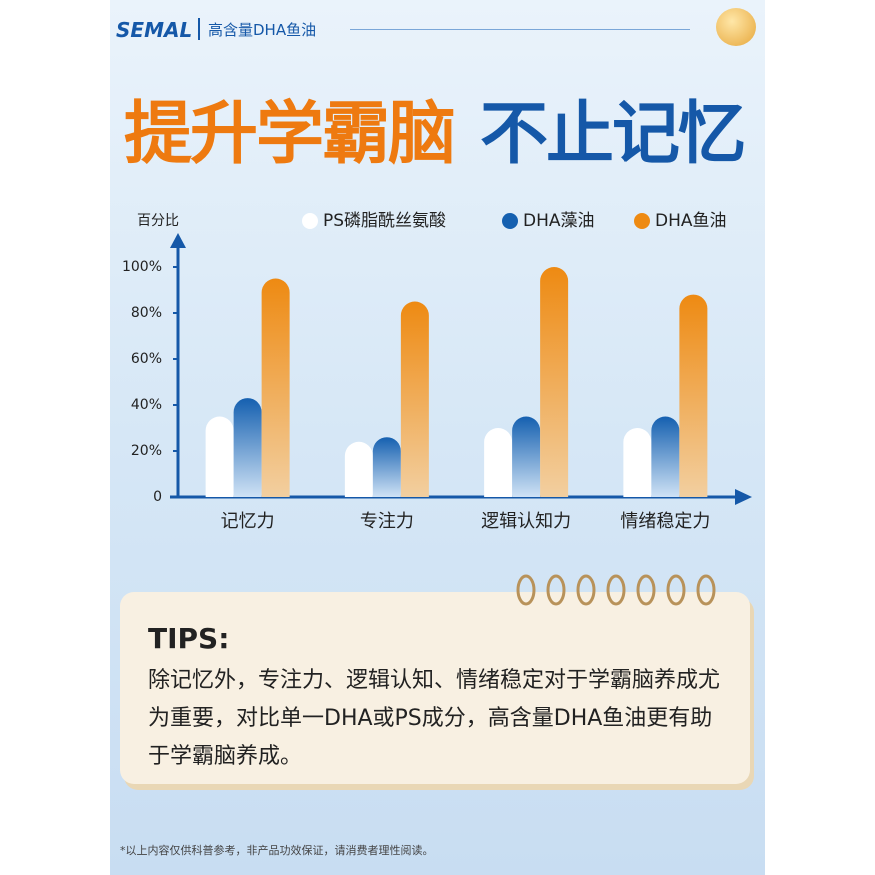  I want to click on headline-orange: 提升学霸脑, so click(290, 134).